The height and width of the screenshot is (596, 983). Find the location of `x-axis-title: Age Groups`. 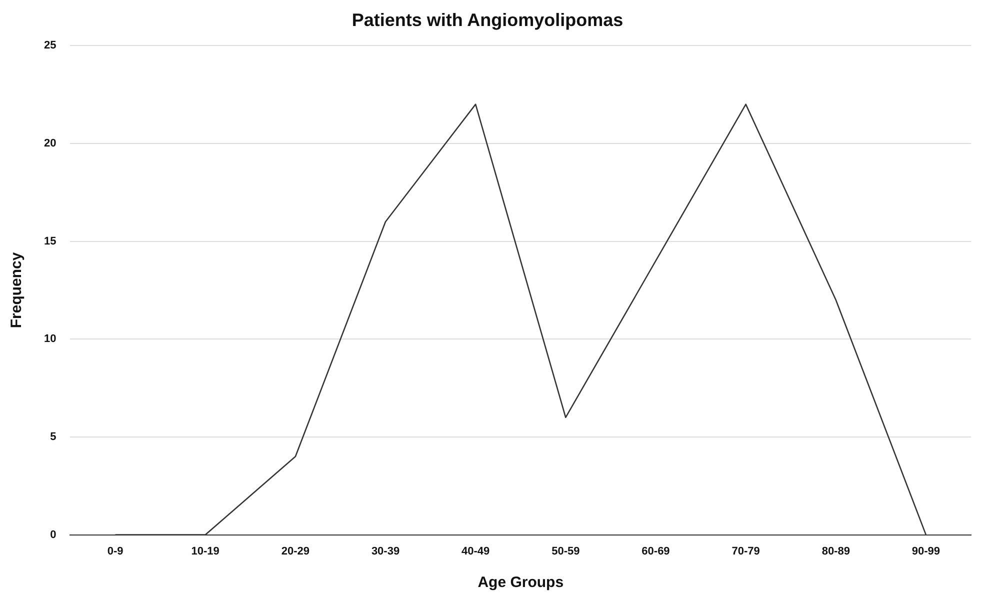

x-axis-title: Age Groups is located at coordinates (521, 583).